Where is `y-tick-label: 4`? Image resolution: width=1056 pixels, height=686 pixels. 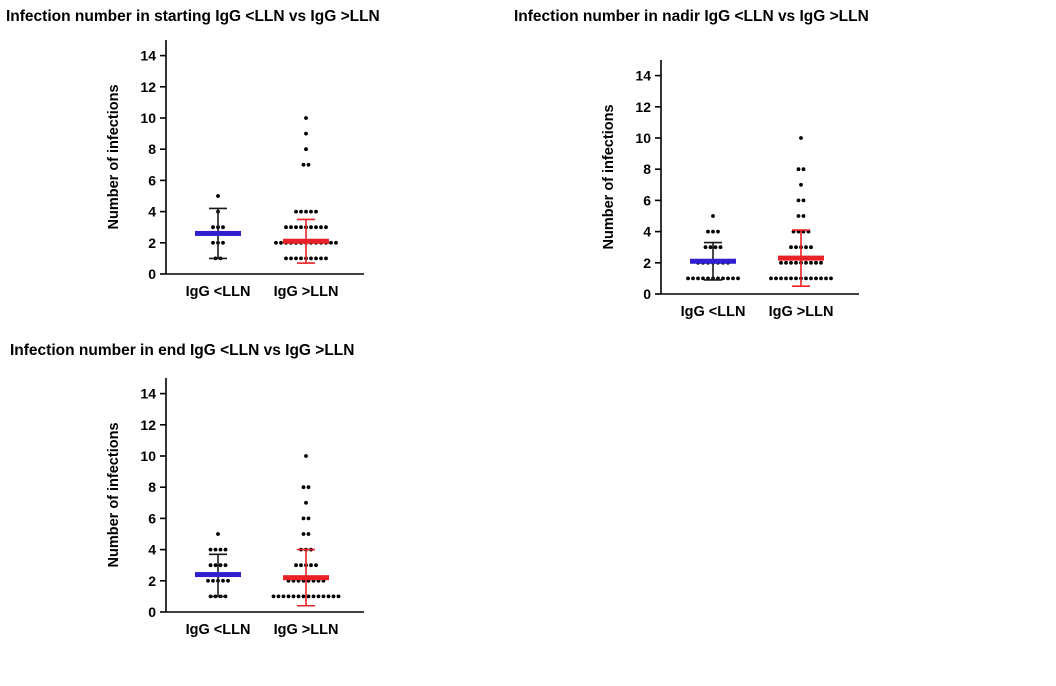 y-tick-label: 4 is located at coordinates (152, 212).